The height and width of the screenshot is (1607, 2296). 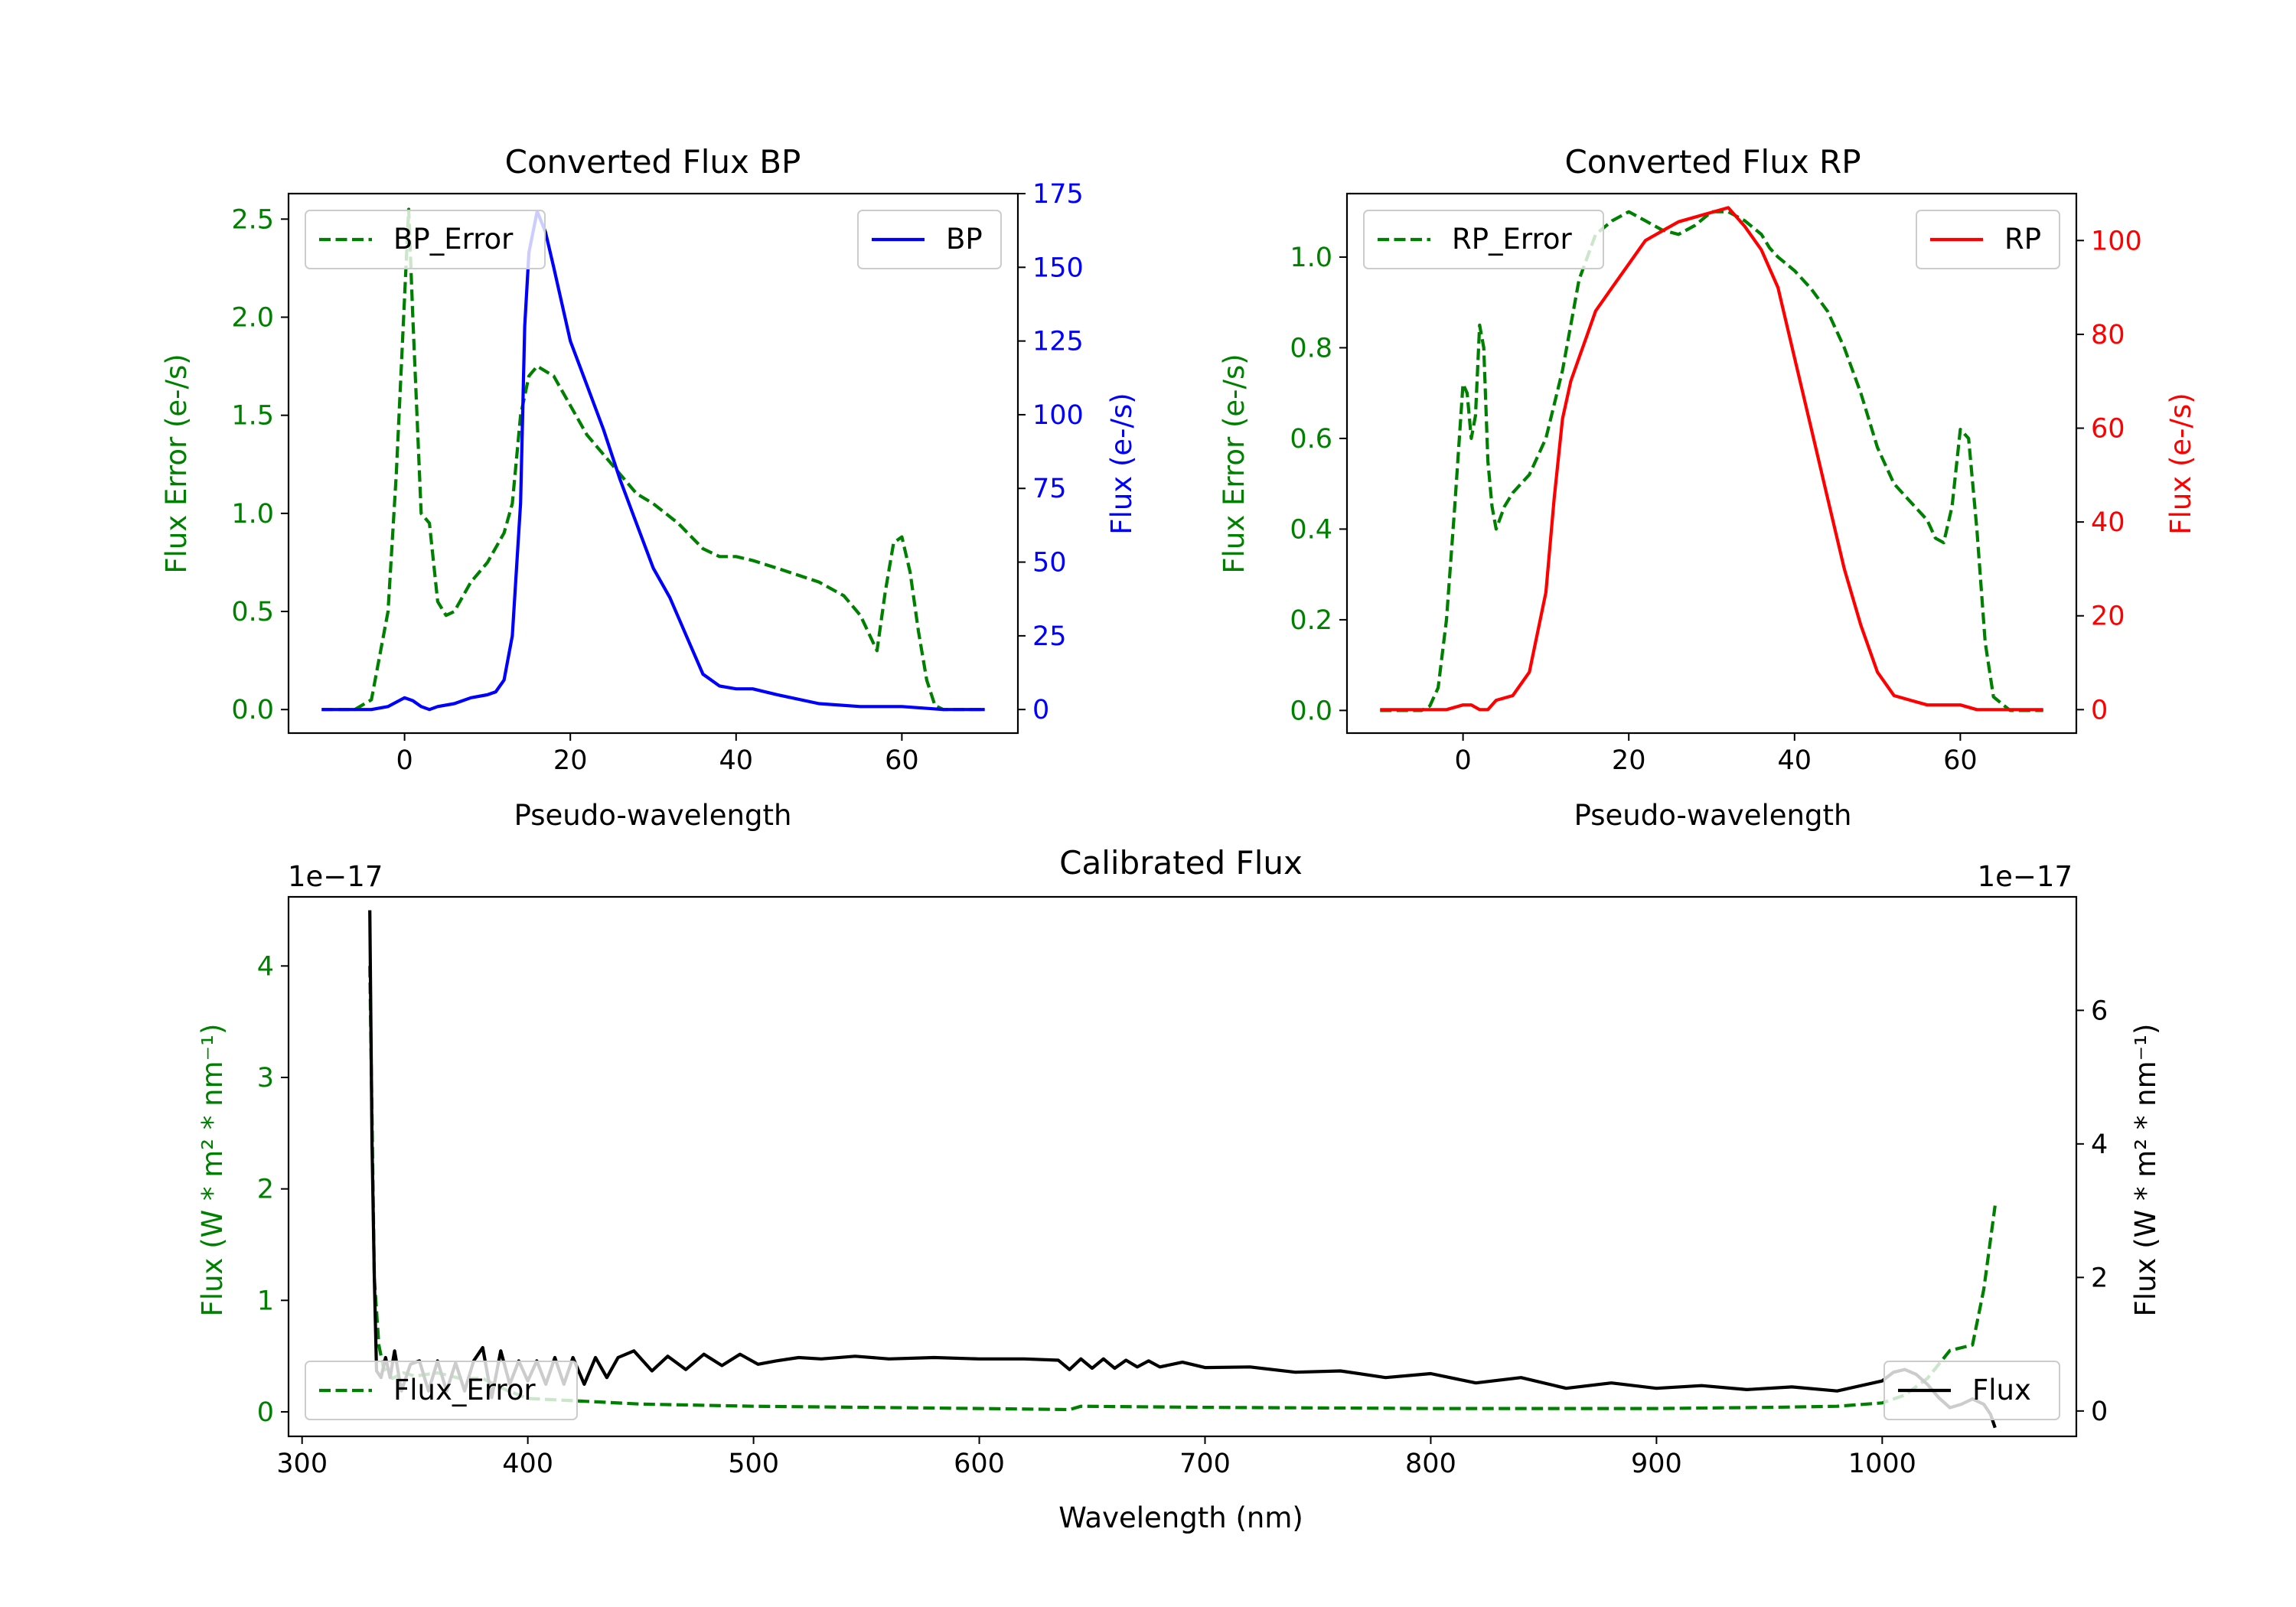 What do you see at coordinates (653, 815) in the screenshot?
I see `chart-bp-xlabel: Pseudo-wavelength` at bounding box center [653, 815].